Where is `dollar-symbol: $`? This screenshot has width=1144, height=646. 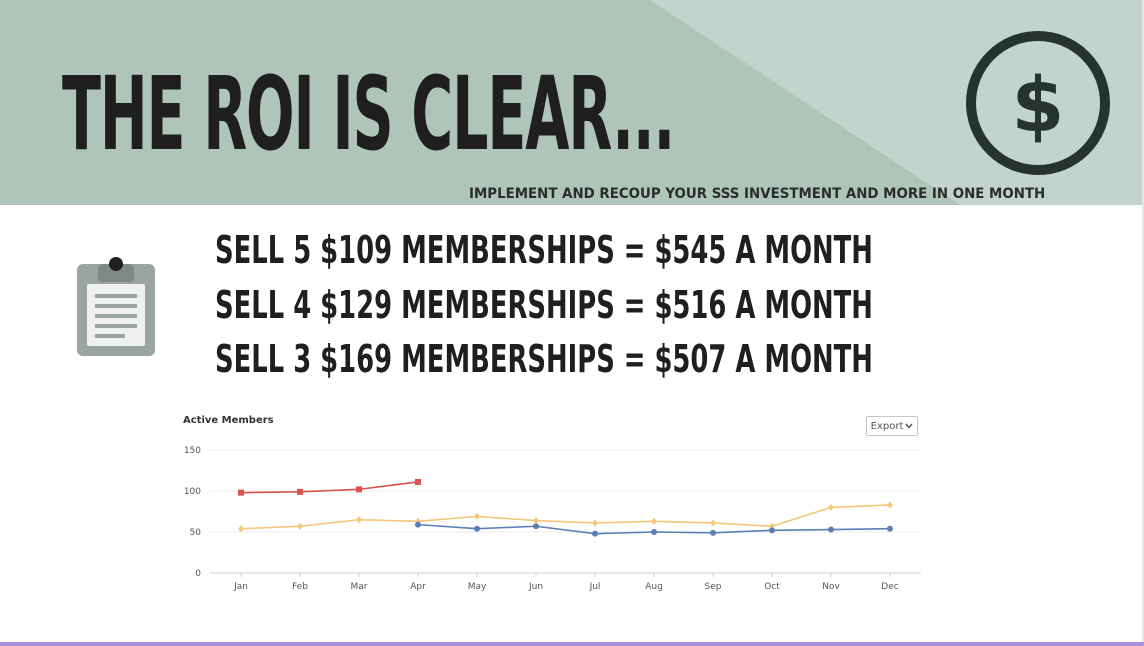
dollar-symbol: $ is located at coordinates (1038, 104).